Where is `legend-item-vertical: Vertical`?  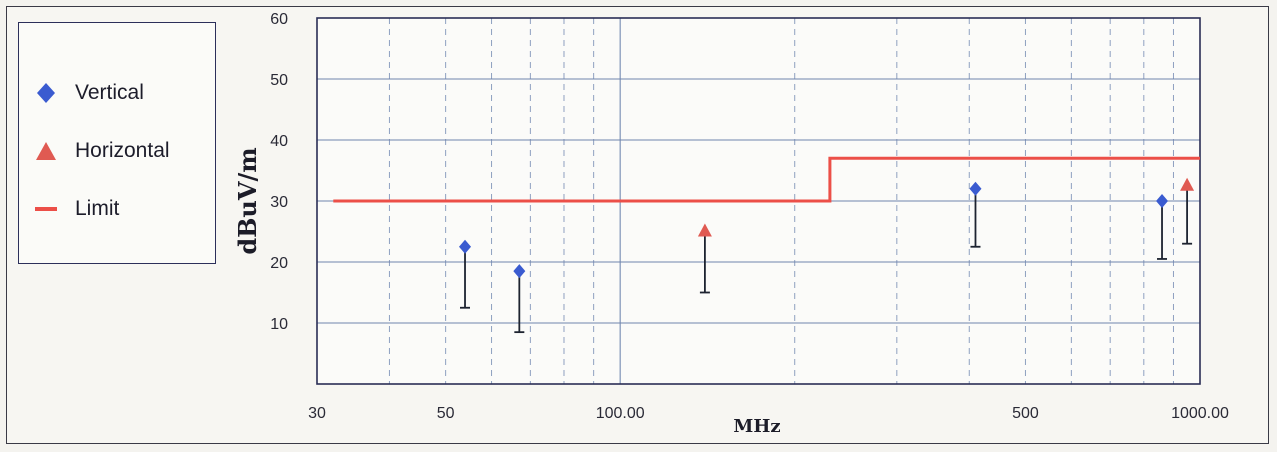 legend-item-vertical: Vertical is located at coordinates (88, 93).